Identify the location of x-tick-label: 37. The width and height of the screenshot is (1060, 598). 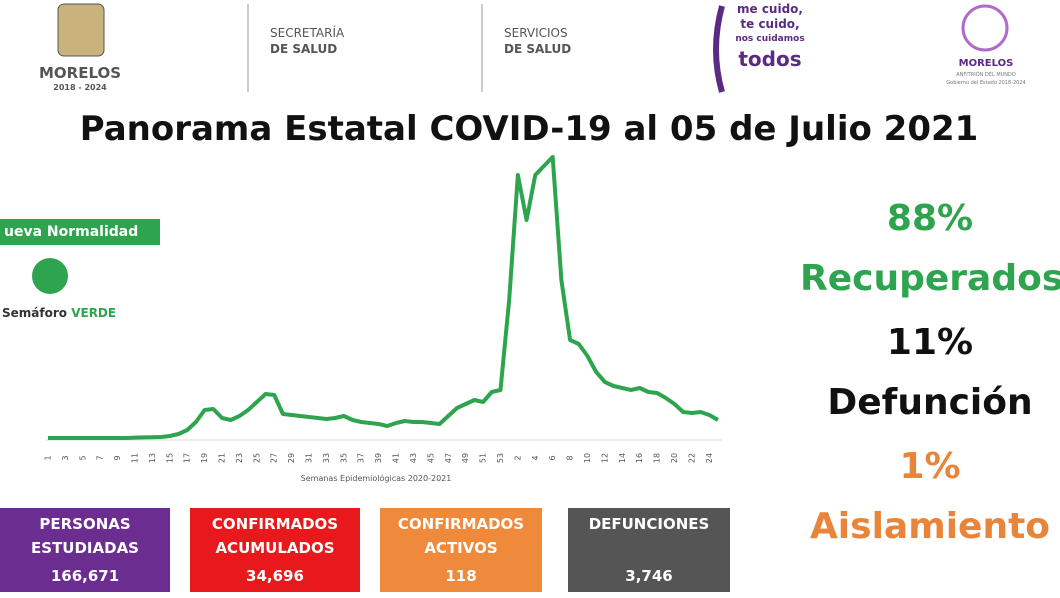
(361, 458).